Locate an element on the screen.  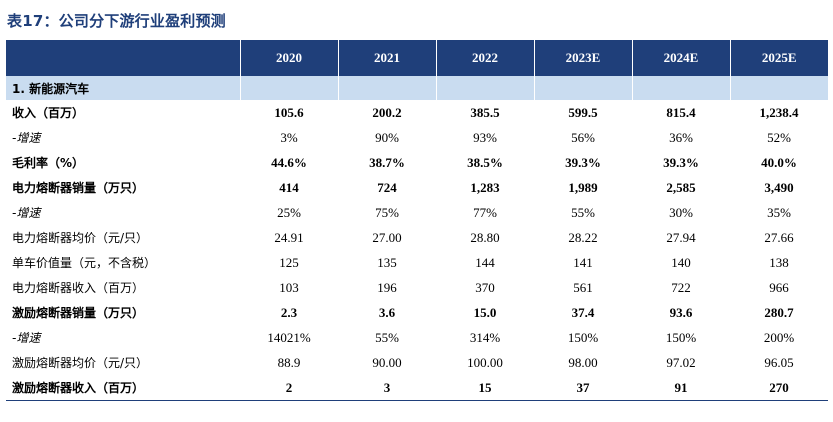
row-label: 单车价值量（元，不含税） is located at coordinates (84, 263).